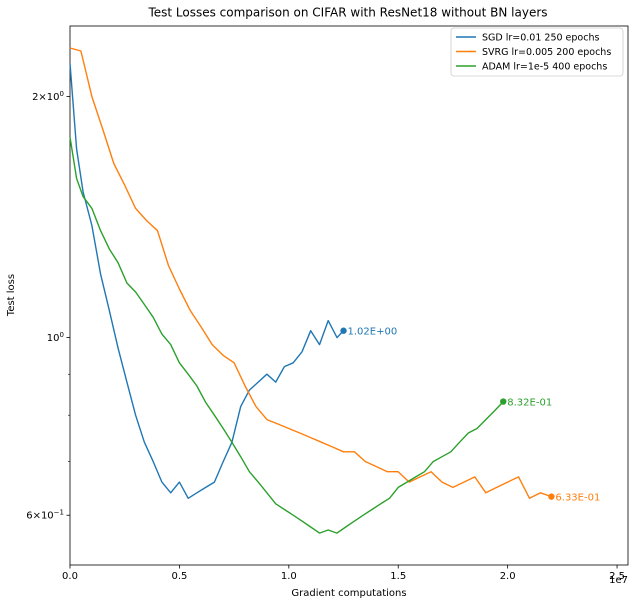  What do you see at coordinates (348, 593) in the screenshot?
I see `x-axis-label: Gradient computations` at bounding box center [348, 593].